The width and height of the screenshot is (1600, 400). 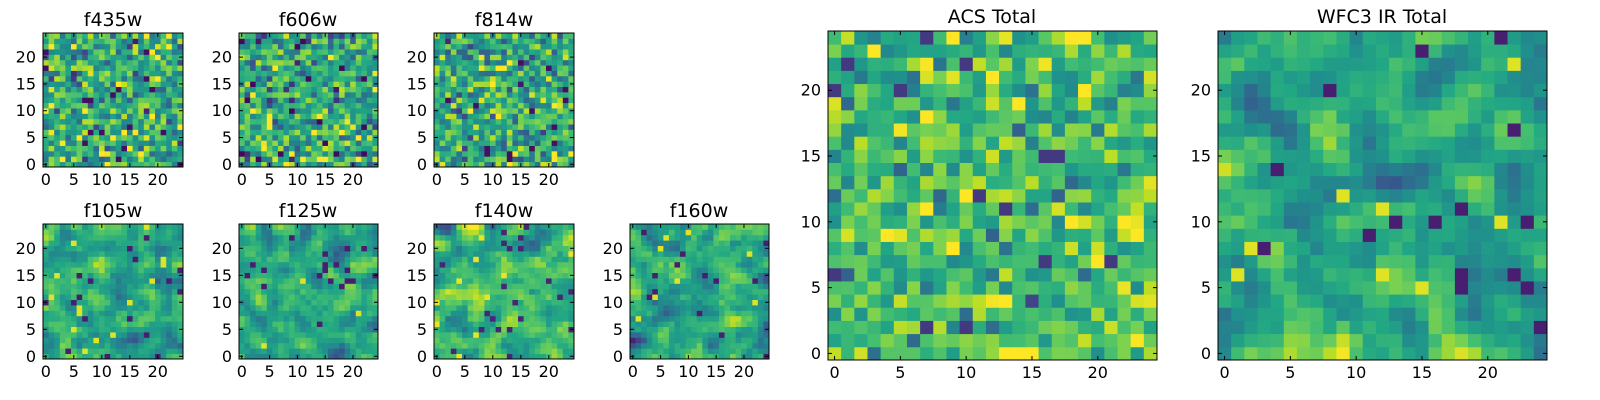 I want to click on x-tick-label: 10, so click(x=688, y=371).